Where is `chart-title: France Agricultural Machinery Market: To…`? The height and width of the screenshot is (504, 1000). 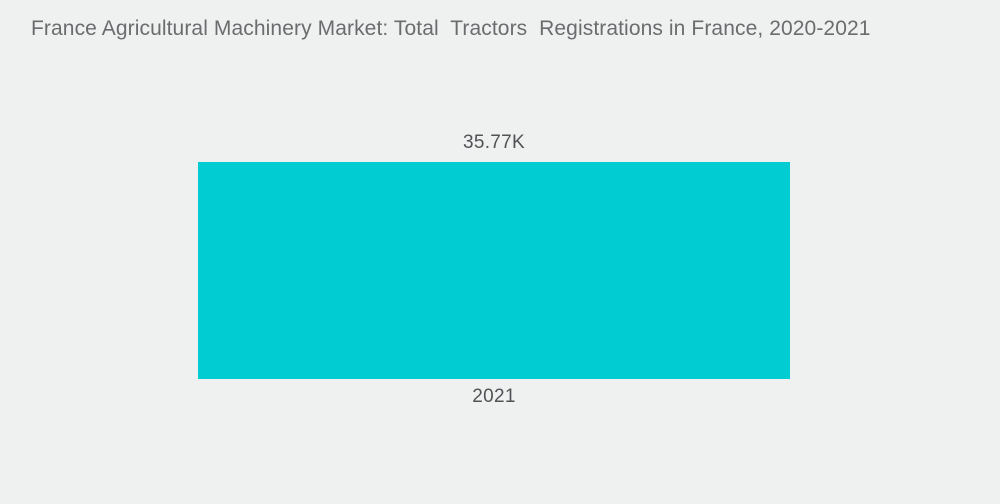 chart-title: France Agricultural Machinery Market: To… is located at coordinates (451, 28).